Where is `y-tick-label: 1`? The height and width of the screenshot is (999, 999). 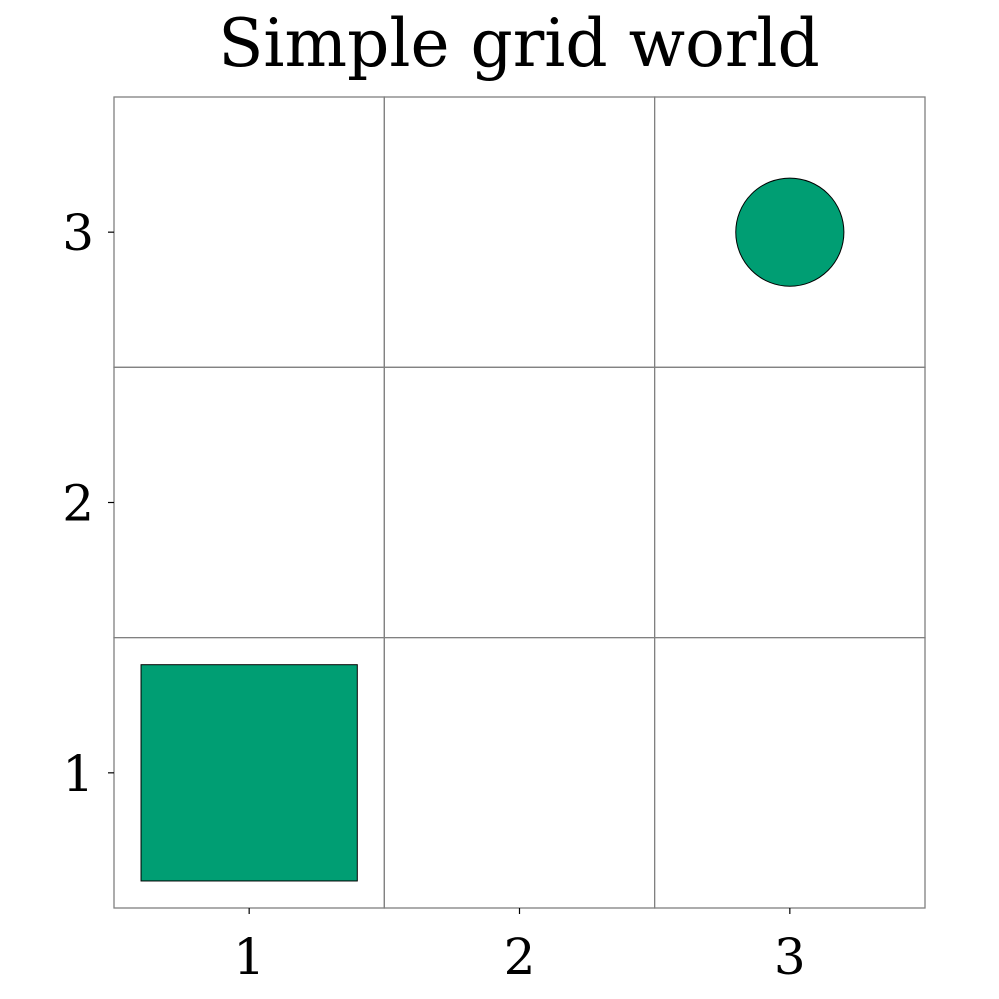 y-tick-label: 1 is located at coordinates (78, 774).